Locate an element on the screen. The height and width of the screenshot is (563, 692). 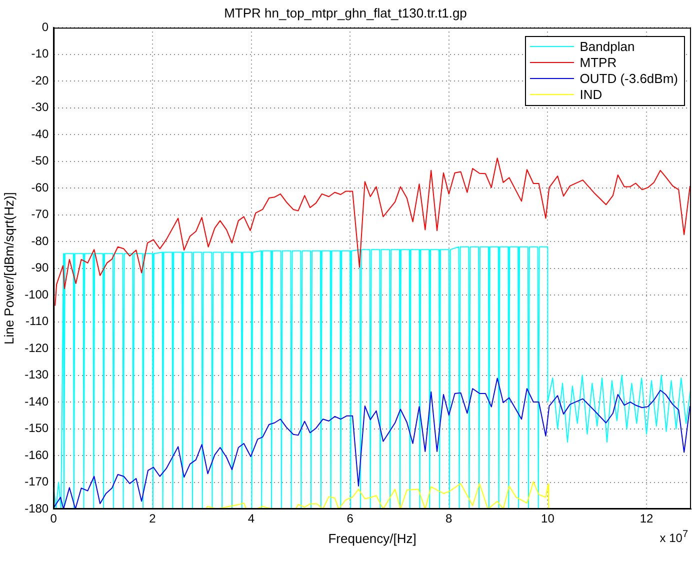
legend-label: Bandplan is located at coordinates (607, 46).